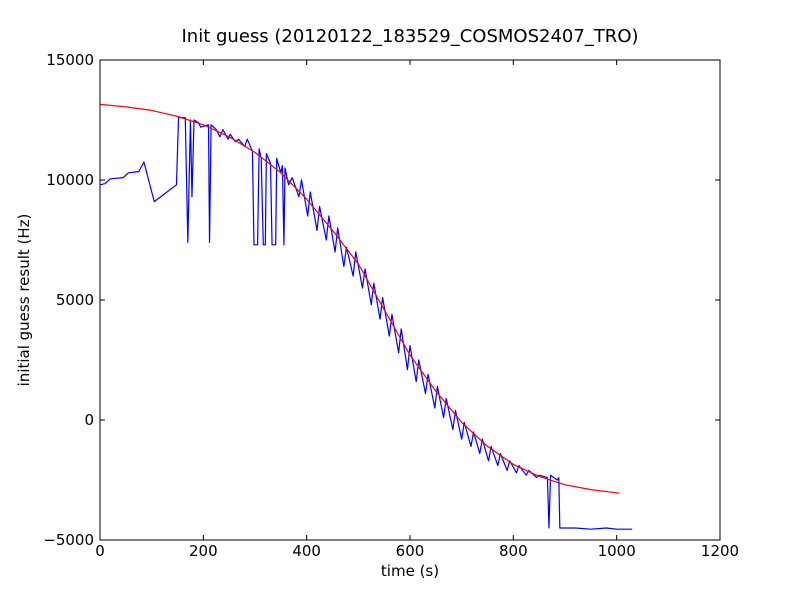  What do you see at coordinates (513, 551) in the screenshot?
I see `x-tick-label: 800` at bounding box center [513, 551].